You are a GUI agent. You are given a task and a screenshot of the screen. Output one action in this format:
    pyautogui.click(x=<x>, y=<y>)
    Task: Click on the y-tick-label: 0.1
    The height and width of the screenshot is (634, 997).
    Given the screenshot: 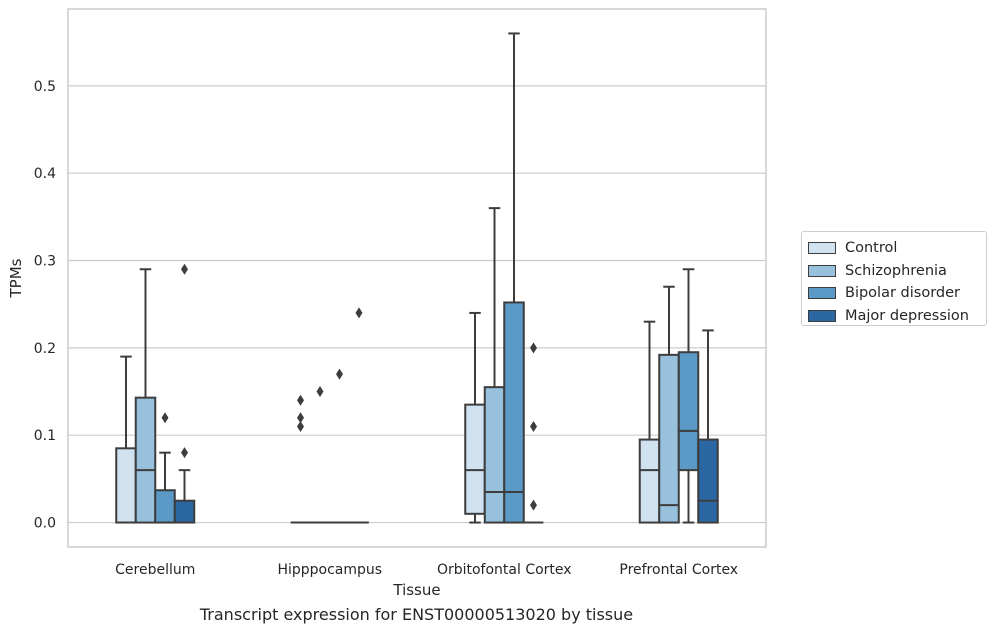 What is the action you would take?
    pyautogui.click(x=45, y=436)
    